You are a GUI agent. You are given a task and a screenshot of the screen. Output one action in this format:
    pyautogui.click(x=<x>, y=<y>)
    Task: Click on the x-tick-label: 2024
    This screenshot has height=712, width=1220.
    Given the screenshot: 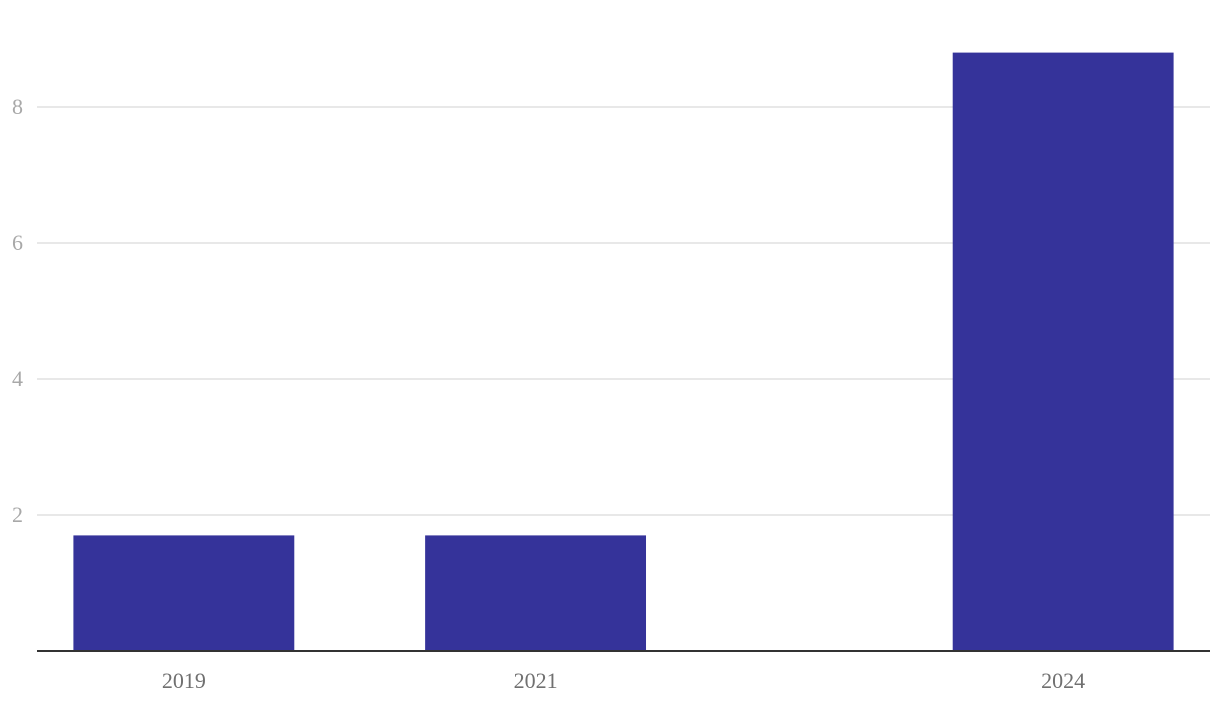 What is the action you would take?
    pyautogui.click(x=1063, y=680)
    